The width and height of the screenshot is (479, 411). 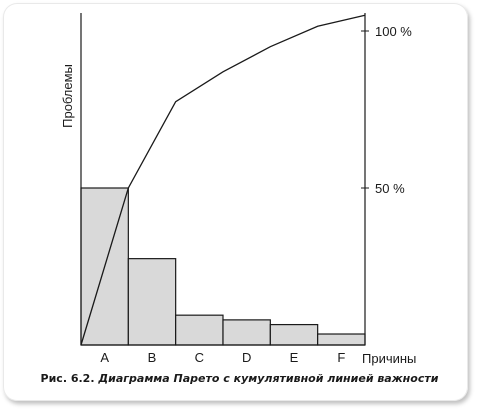 I want to click on caption-number: Рис. 6.2., so click(x=67, y=378).